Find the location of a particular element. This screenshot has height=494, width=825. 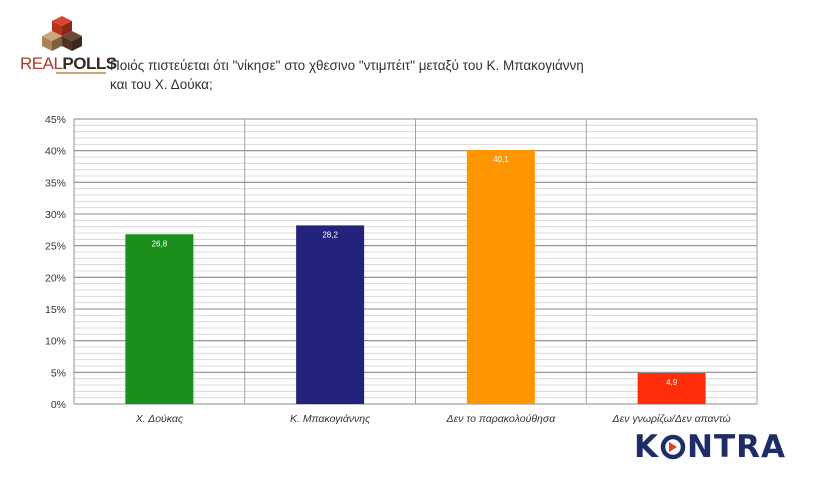

logo-wordmark: REALPOLLS is located at coordinates (68, 64).